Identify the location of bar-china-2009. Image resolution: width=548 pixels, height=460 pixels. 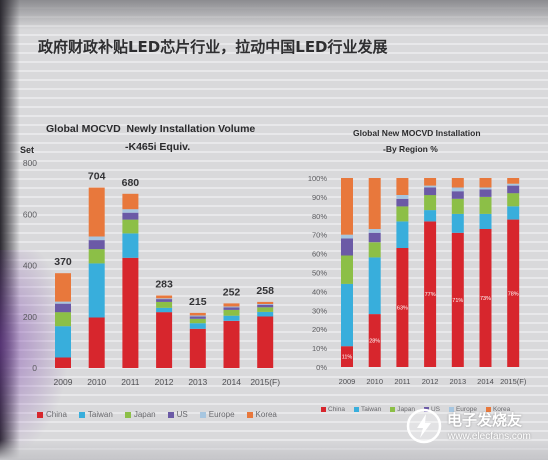
(63, 362).